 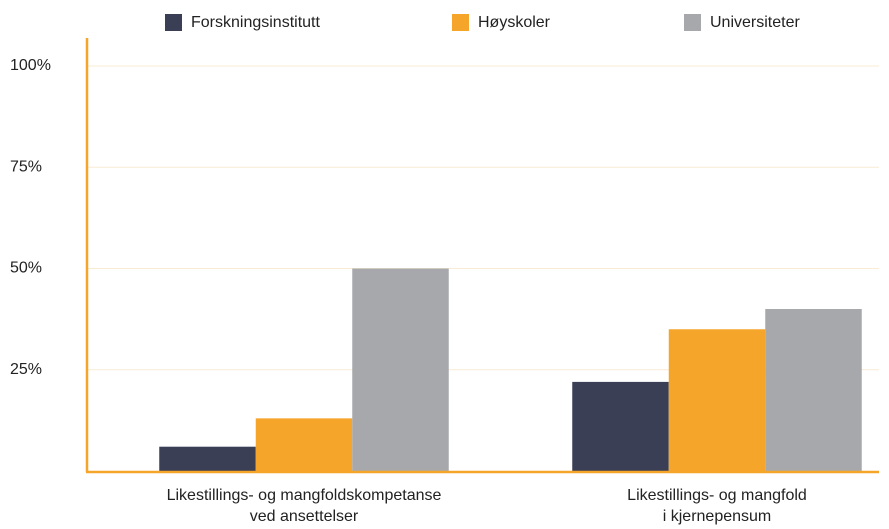 I want to click on legend-label: Universiteter, so click(x=755, y=22).